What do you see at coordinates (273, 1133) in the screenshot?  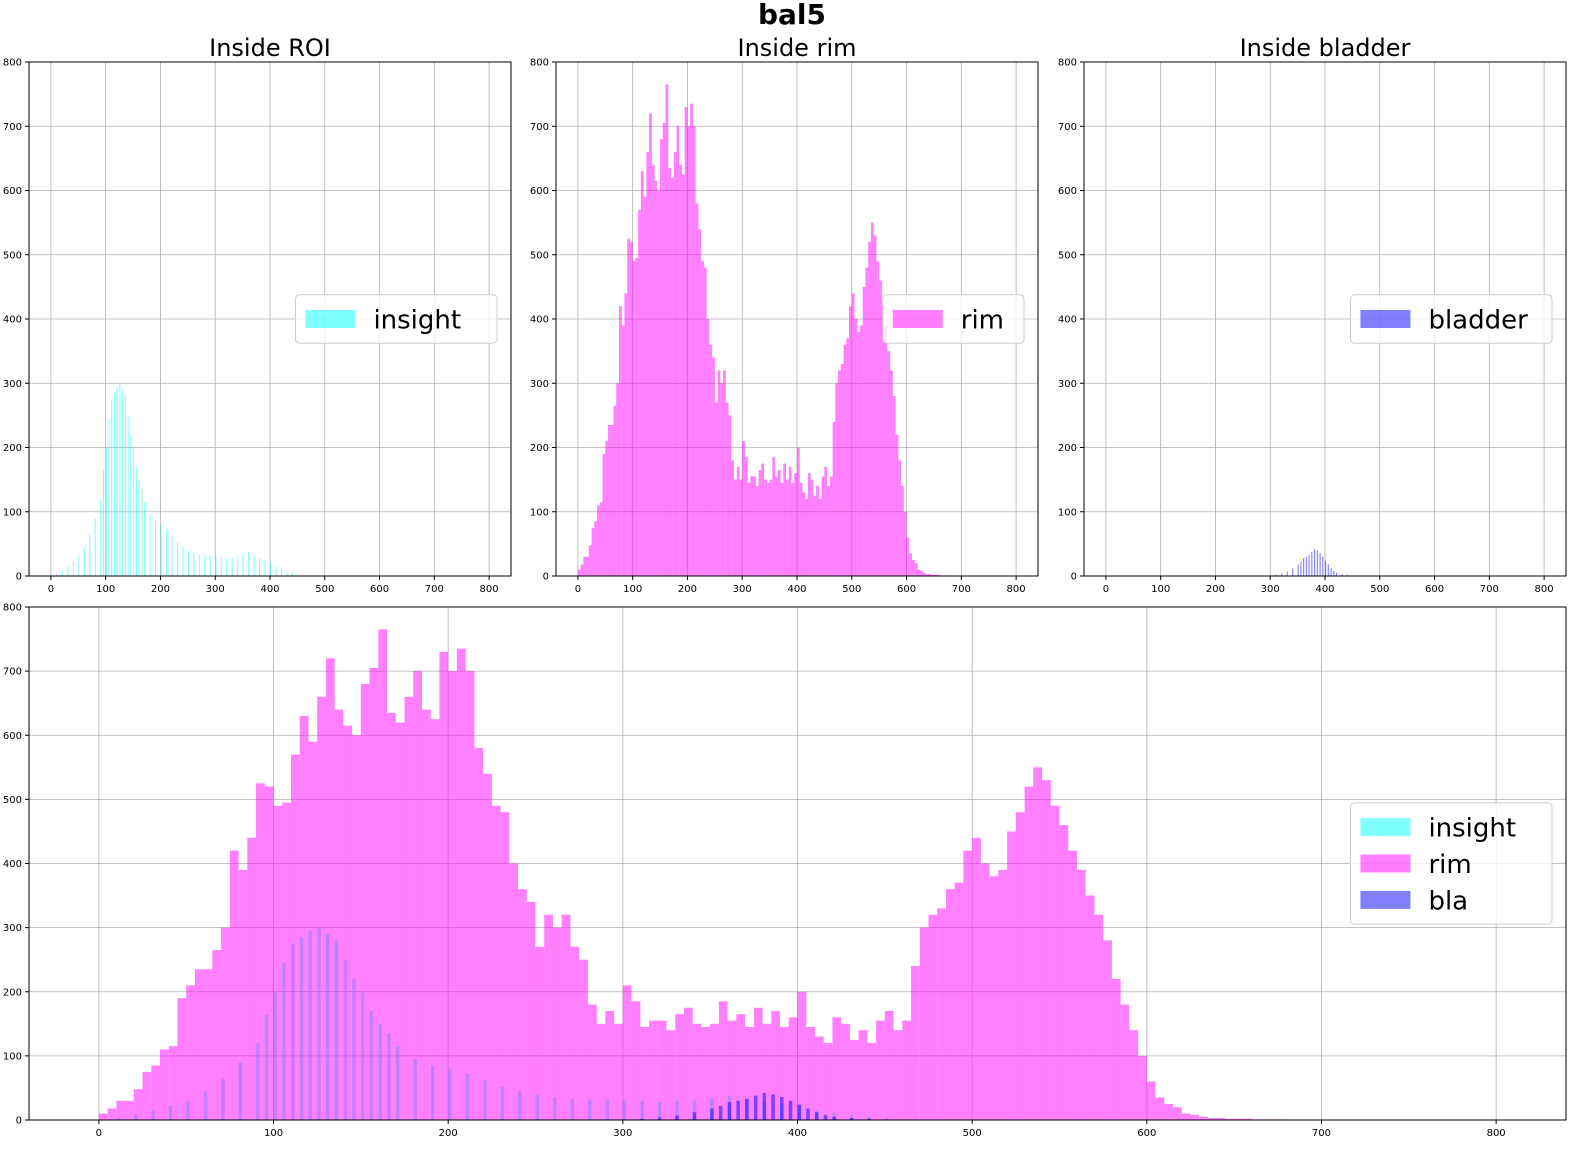 I see `x-tick-label: 100` at bounding box center [273, 1133].